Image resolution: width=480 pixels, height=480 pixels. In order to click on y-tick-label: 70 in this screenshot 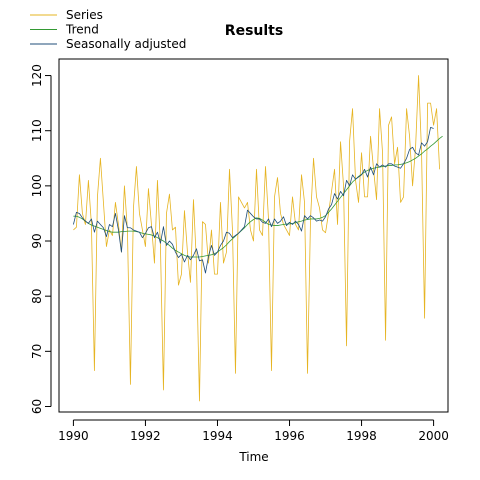, I will do `click(37, 351)`.